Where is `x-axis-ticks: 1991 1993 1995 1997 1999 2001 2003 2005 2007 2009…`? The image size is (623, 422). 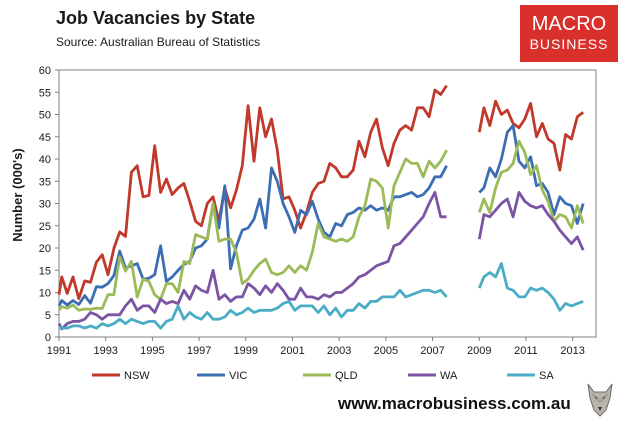
x-axis-ticks: 1991 1993 1995 1997 1999 2001 2003 2005 2007 2009… is located at coordinates (316, 347).